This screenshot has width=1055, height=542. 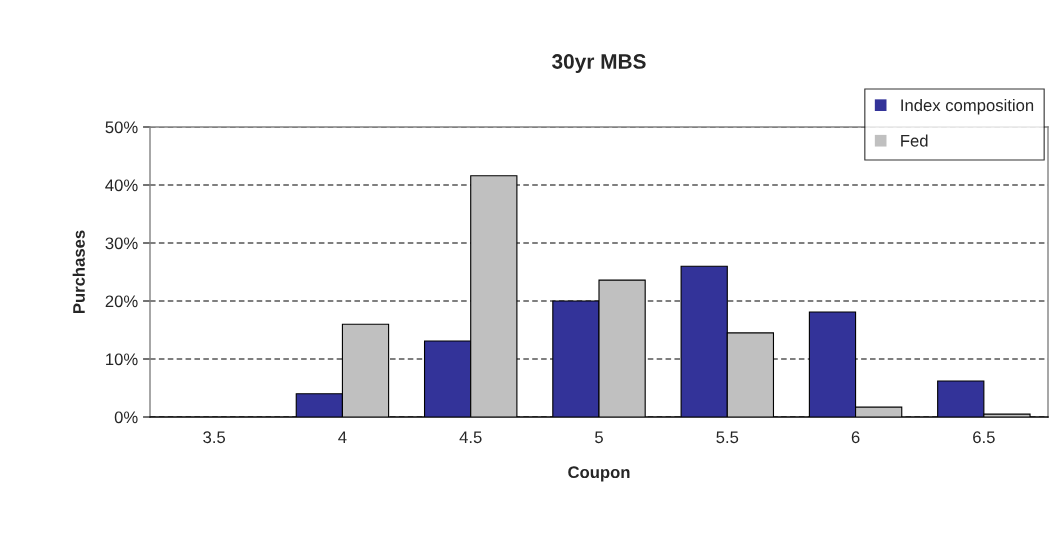 What do you see at coordinates (121, 185) in the screenshot?
I see `y-tick-label: 40%` at bounding box center [121, 185].